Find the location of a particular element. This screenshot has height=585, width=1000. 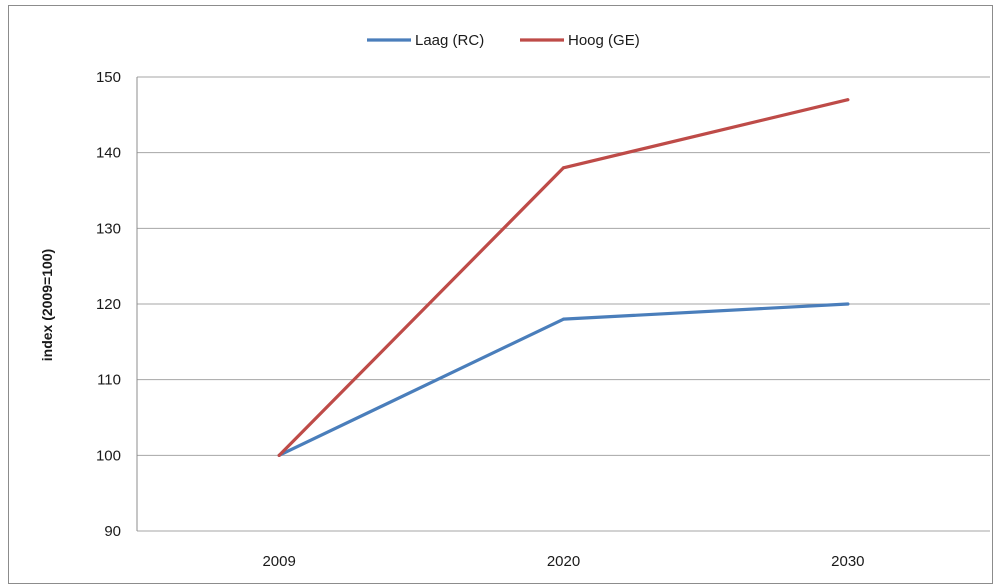

y-axis-ticks: 90 100 110 120 130 140 150 is located at coordinates (108, 304).